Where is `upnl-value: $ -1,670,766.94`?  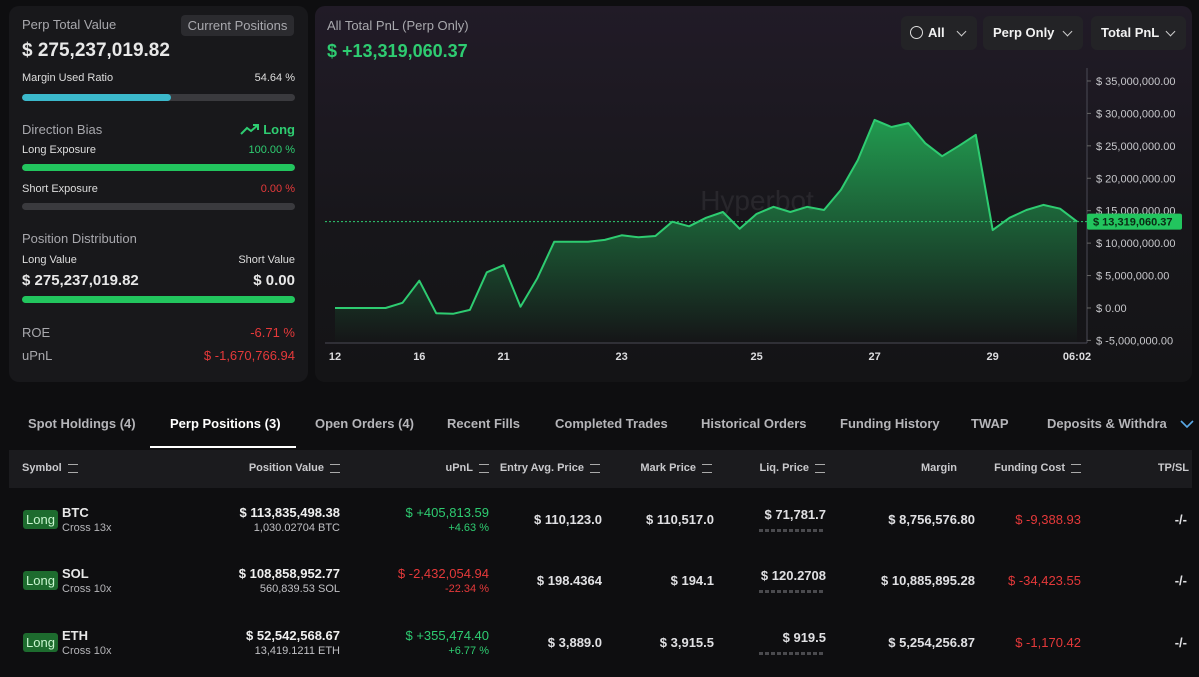 upnl-value: $ -1,670,766.94 is located at coordinates (249, 355).